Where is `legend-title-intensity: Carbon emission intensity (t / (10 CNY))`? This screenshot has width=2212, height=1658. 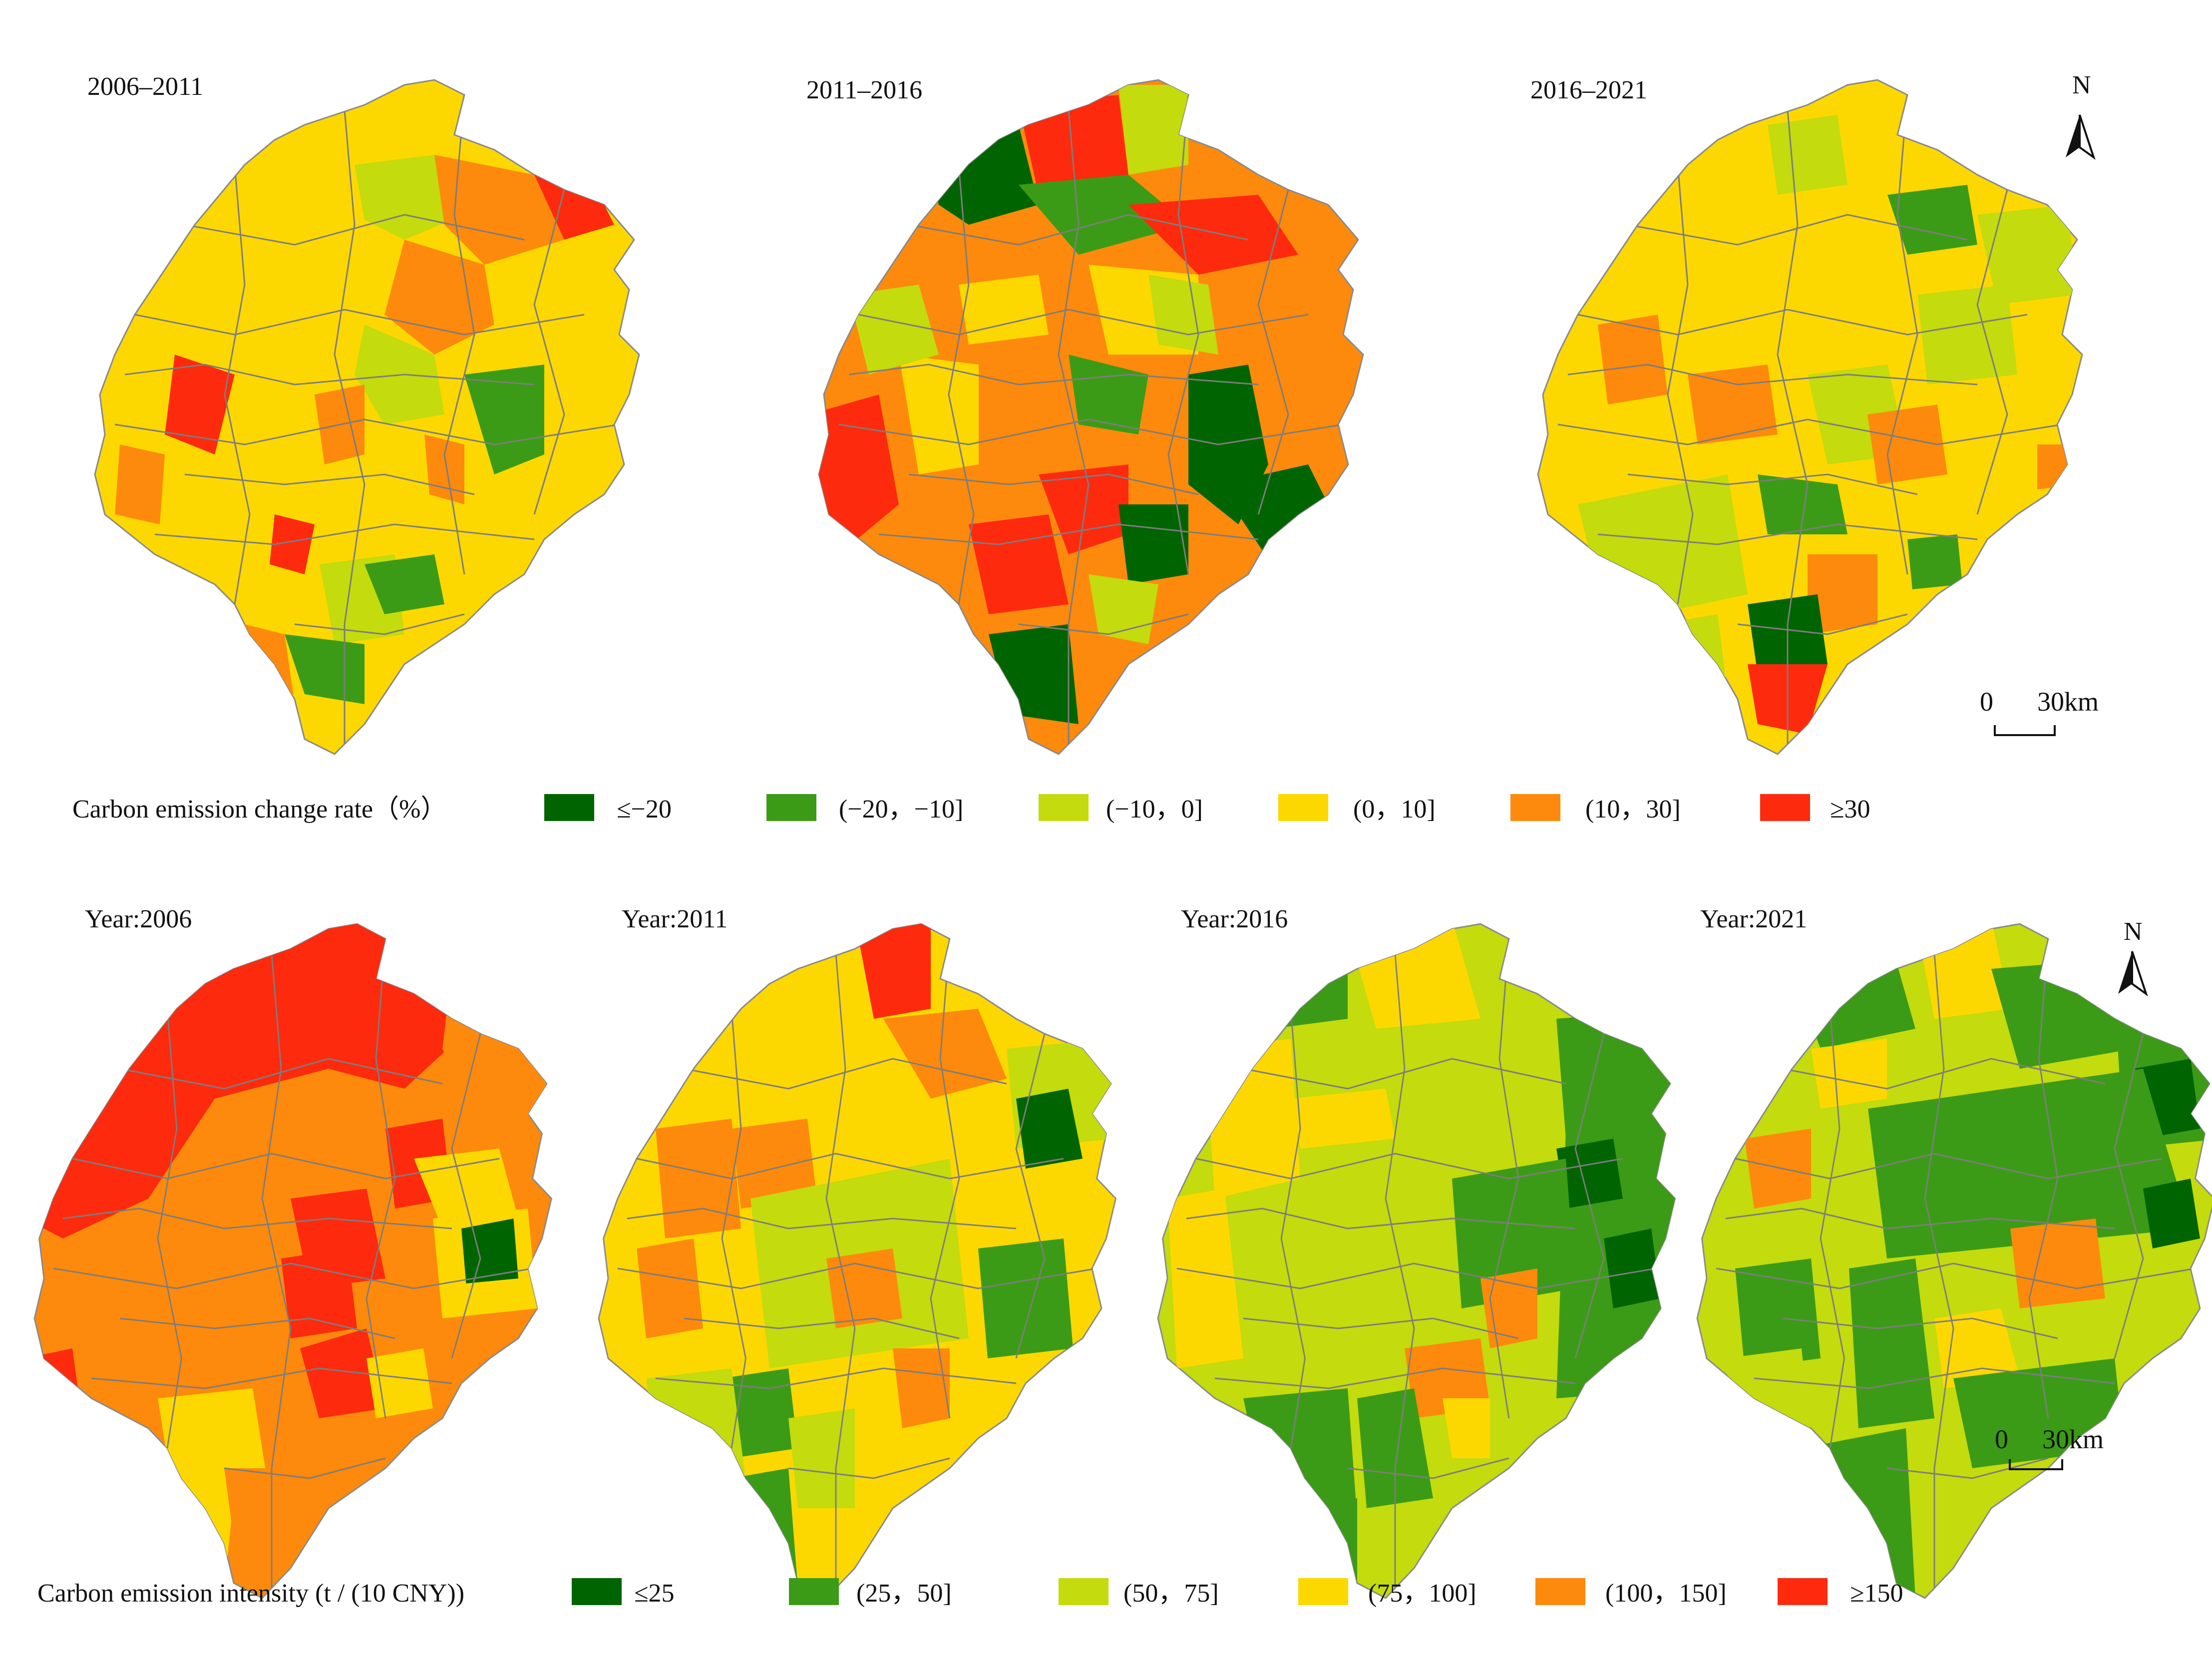 legend-title-intensity: Carbon emission intensity (t / (10 CNY)) is located at coordinates (251, 1593).